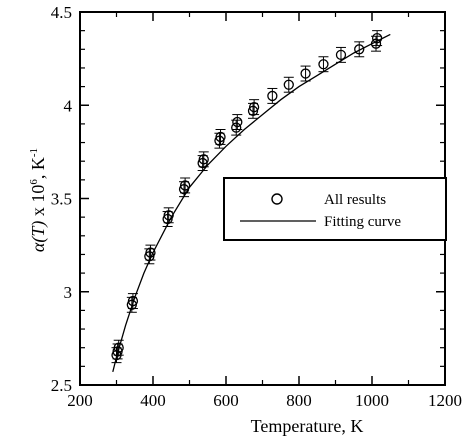 The height and width of the screenshot is (445, 474). What do you see at coordinates (34, 152) in the screenshot?
I see `y-axis-title-unit-exp: -1` at bounding box center [34, 152].